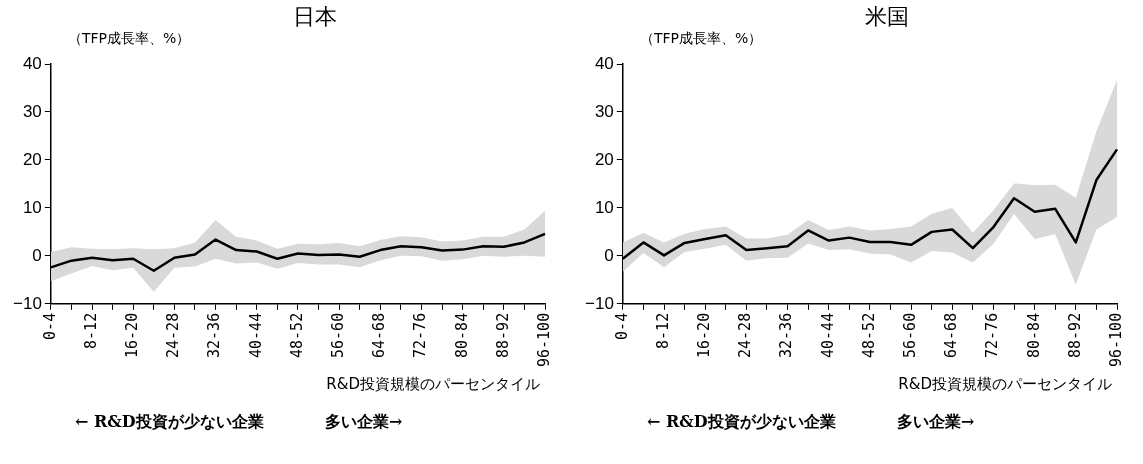  Describe the element at coordinates (315, 16) in the screenshot. I see `chart-title: 日本` at that location.